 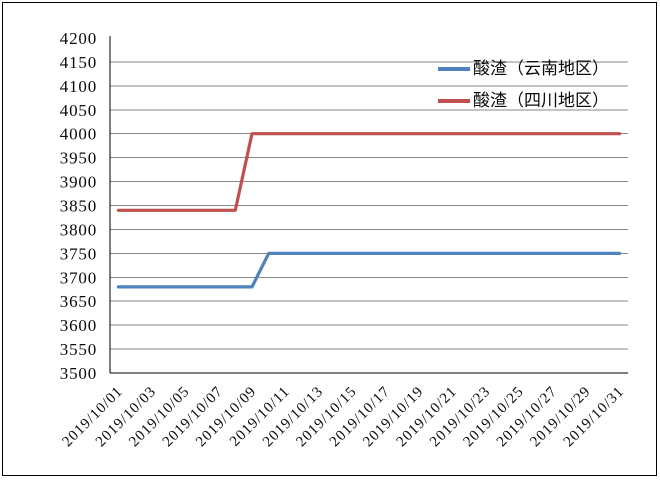 I want to click on y-axis-tick-label: 3500, so click(x=78, y=373).